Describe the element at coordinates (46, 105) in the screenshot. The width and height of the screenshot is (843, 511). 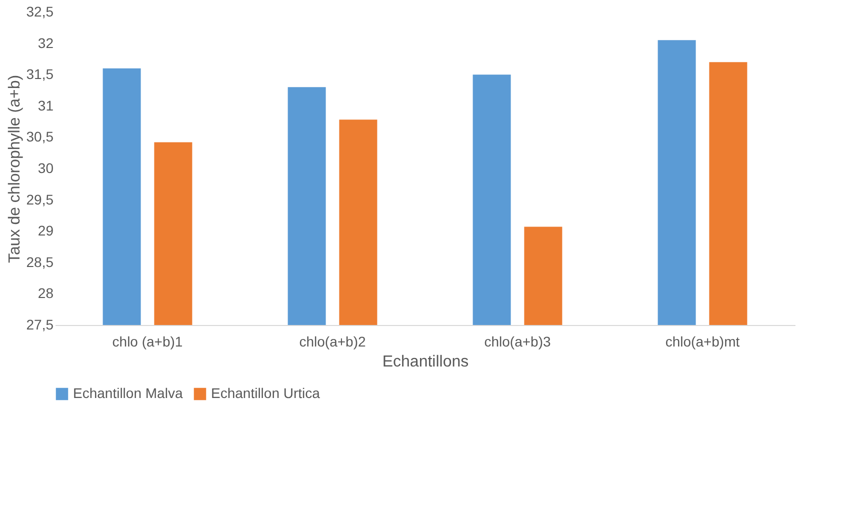
I see `y-tick-label: 31` at that location.